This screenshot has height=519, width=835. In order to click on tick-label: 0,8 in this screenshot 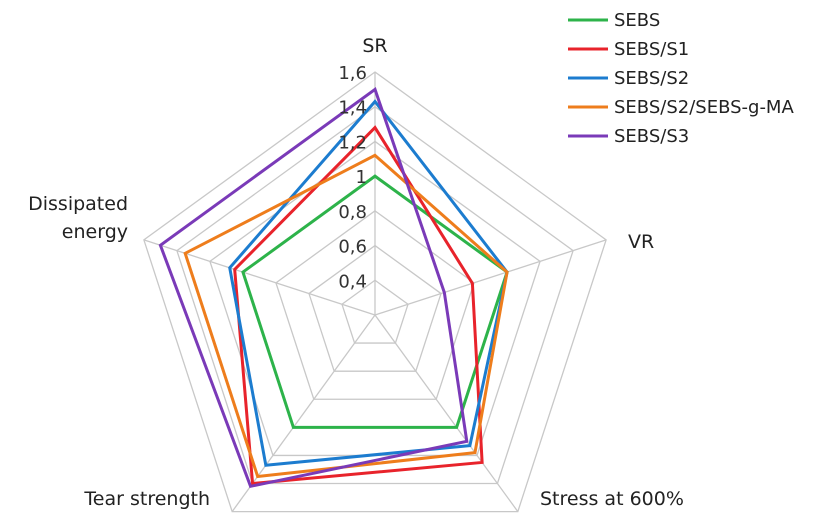, I will do `click(352, 212)`.